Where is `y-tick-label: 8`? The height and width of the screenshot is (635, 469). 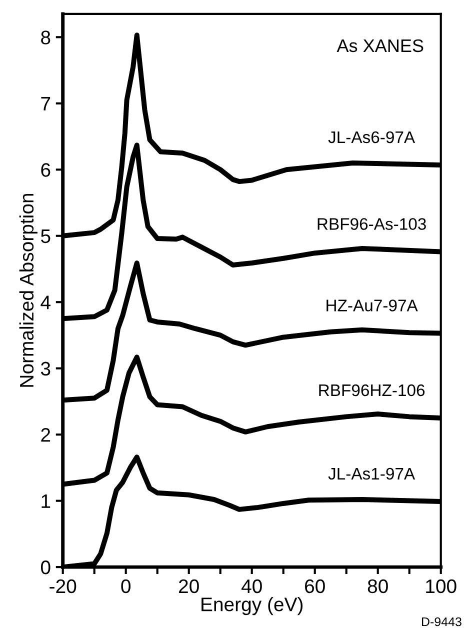
y-tick-label: 8 is located at coordinates (45, 37).